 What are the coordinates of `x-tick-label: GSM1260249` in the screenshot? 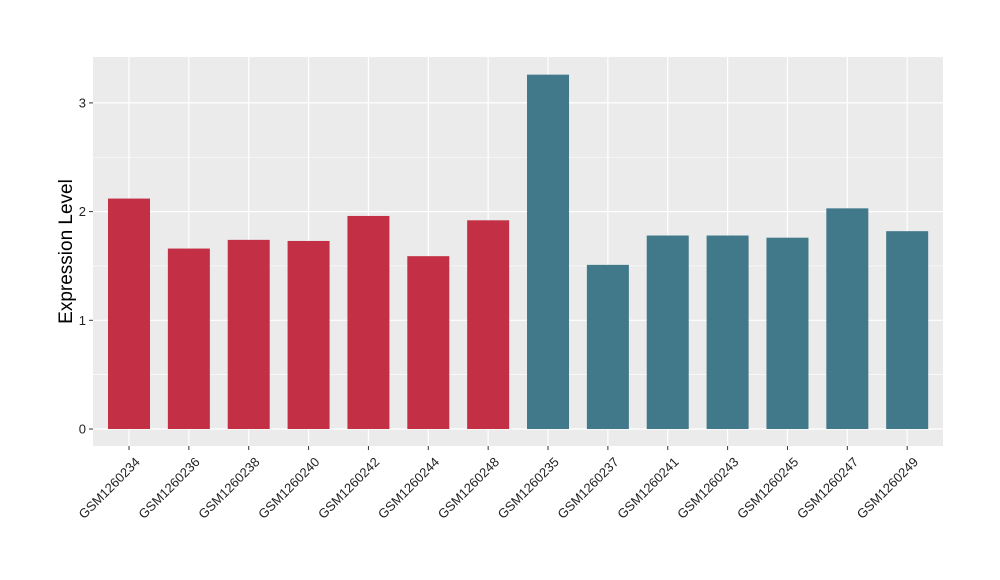 It's located at (887, 487).